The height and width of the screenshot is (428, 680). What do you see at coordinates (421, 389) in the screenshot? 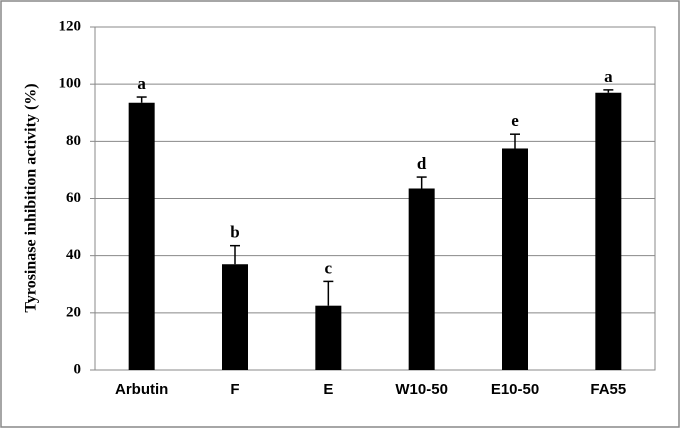
I see `x-tick-label: W10-50` at bounding box center [421, 389].